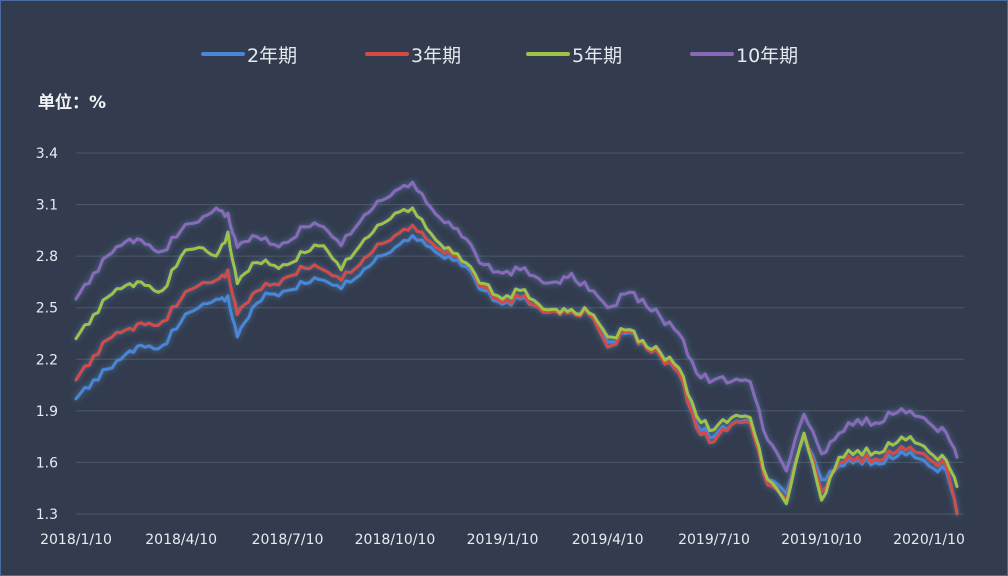  Describe the element at coordinates (929, 540) in the screenshot. I see `x-tick-label: 2020/1/10` at that location.